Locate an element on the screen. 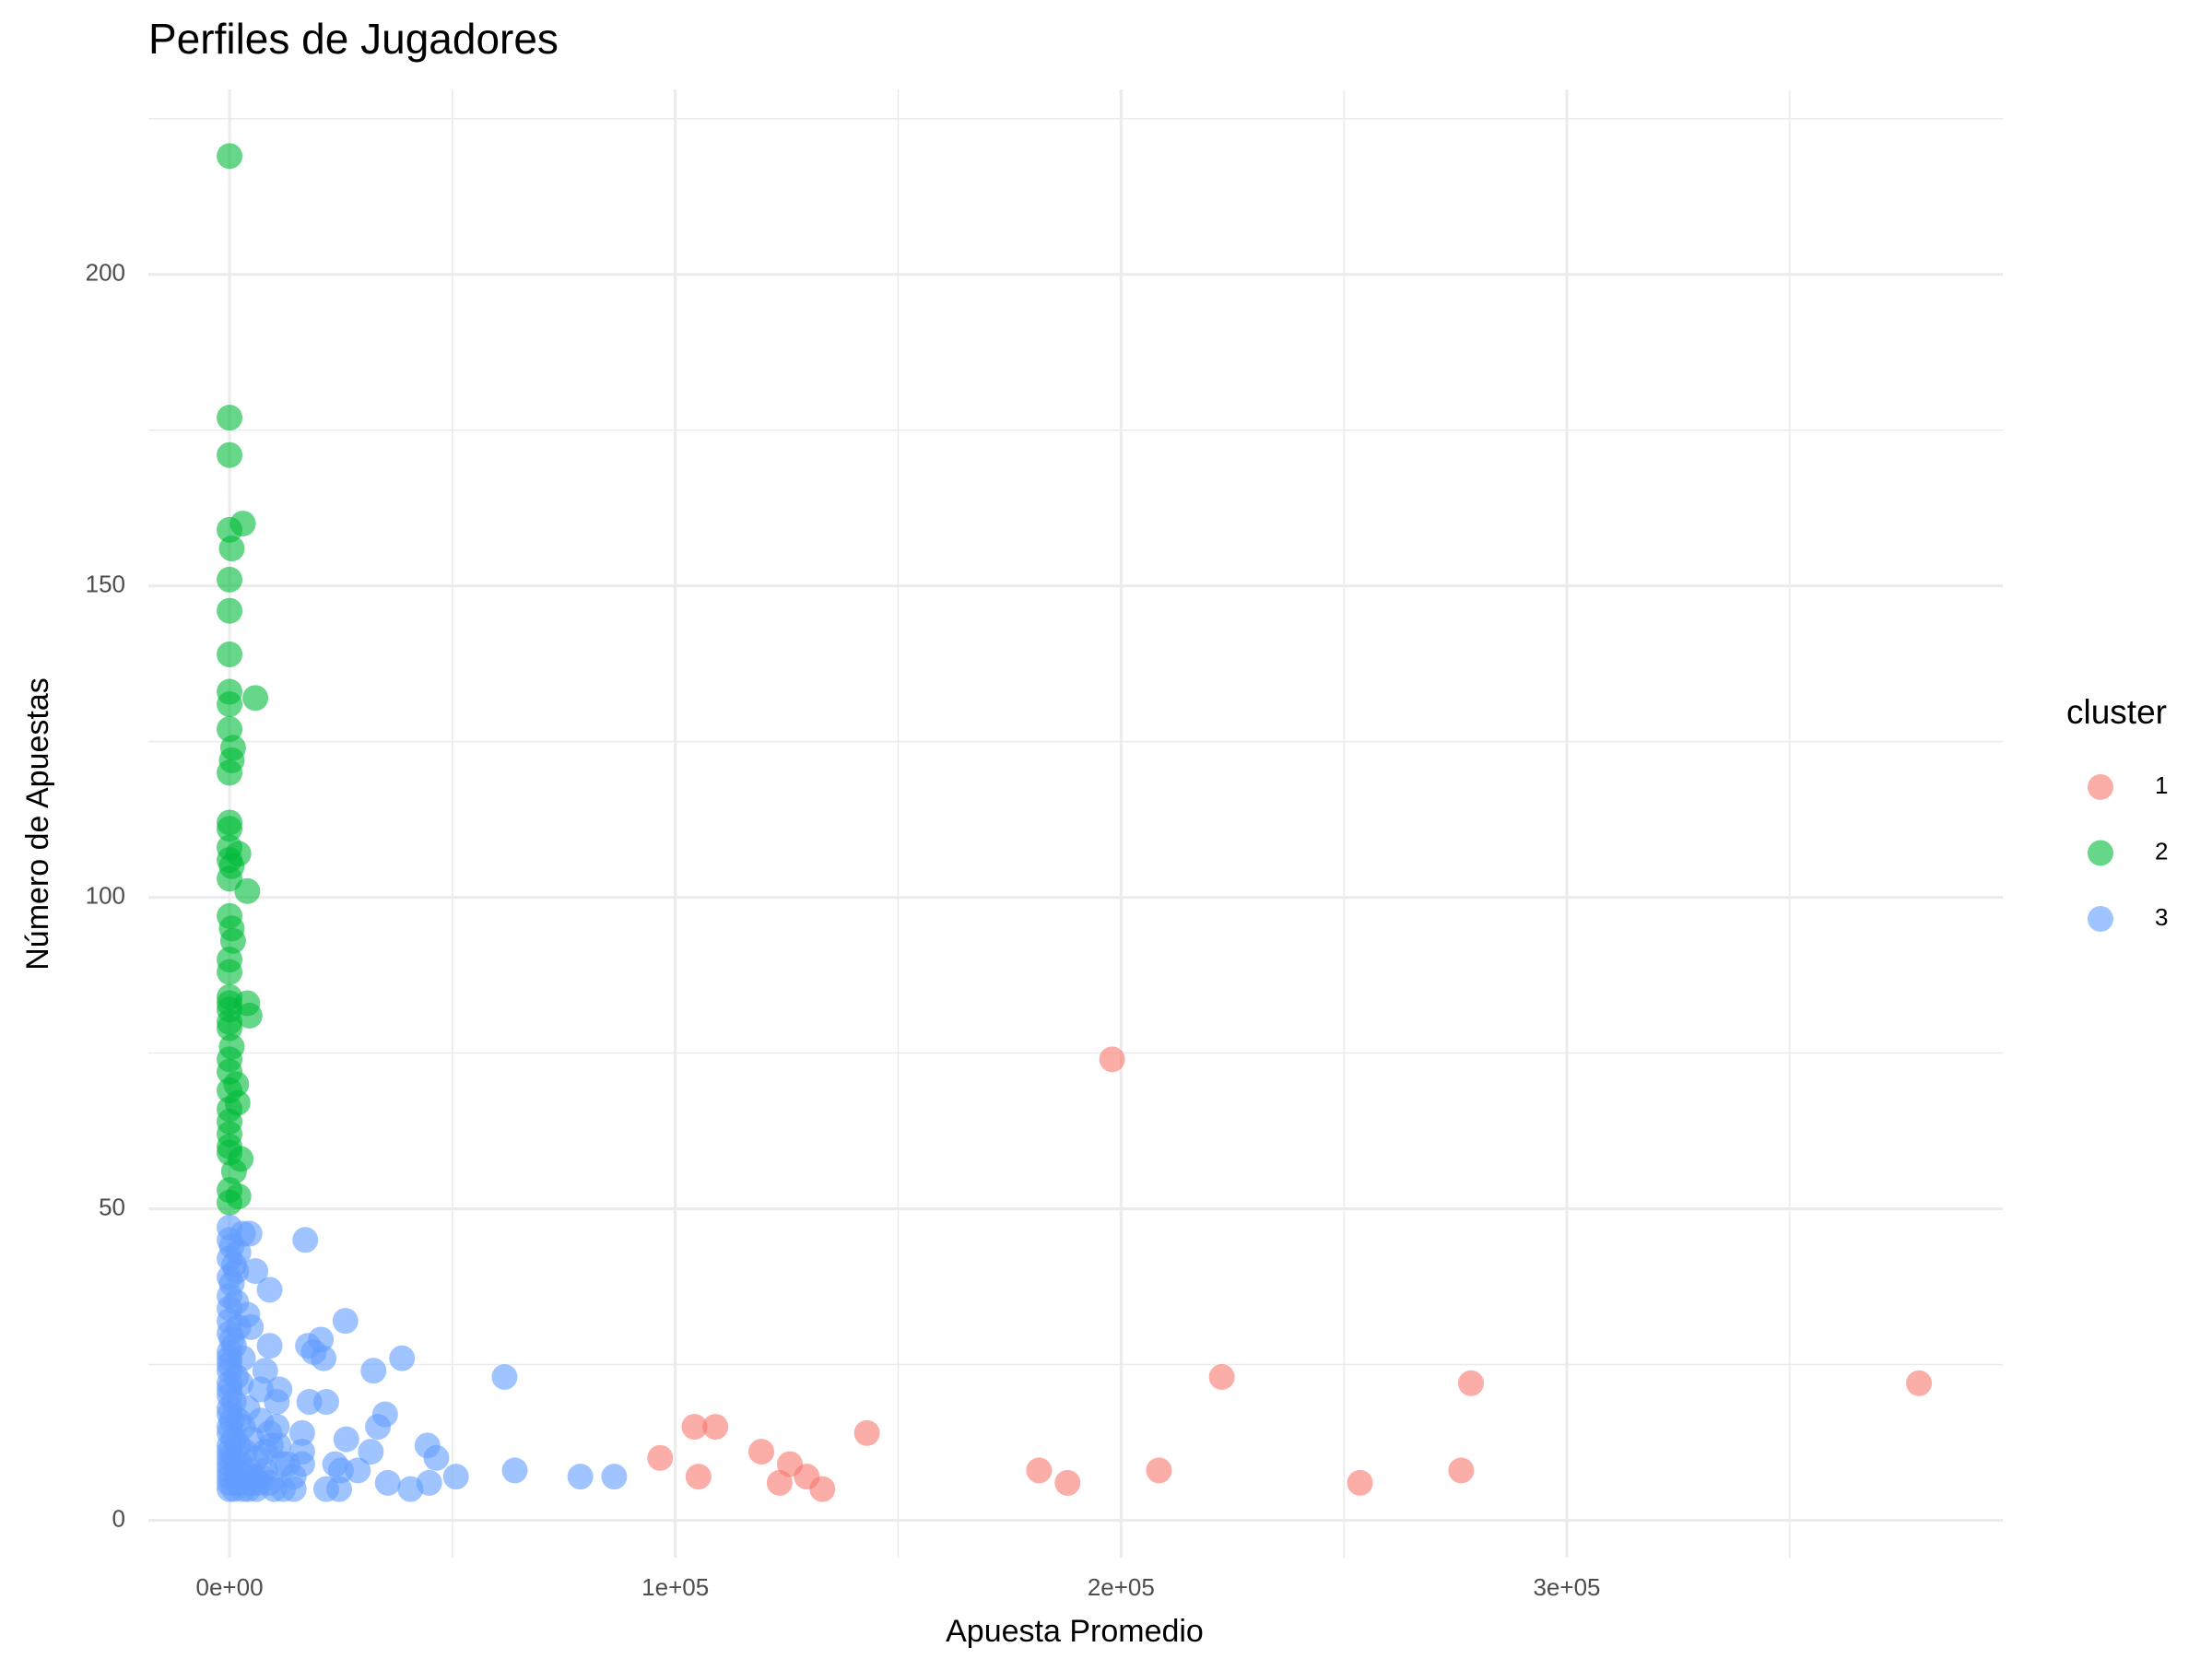 This screenshot has width=2212, height=1659. y-tick-label: 150 is located at coordinates (105, 584).